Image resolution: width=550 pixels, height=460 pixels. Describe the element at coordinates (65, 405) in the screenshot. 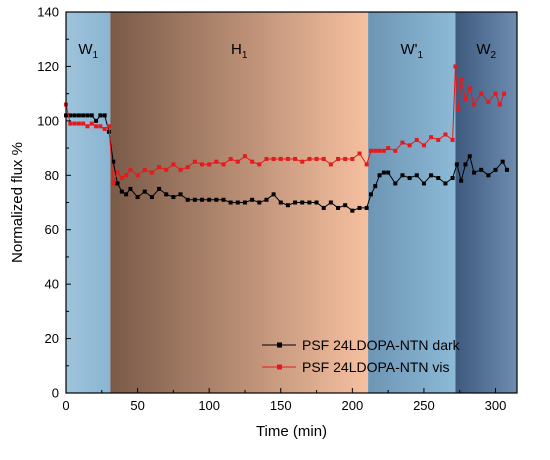

I see `x-tick-label: 0` at that location.